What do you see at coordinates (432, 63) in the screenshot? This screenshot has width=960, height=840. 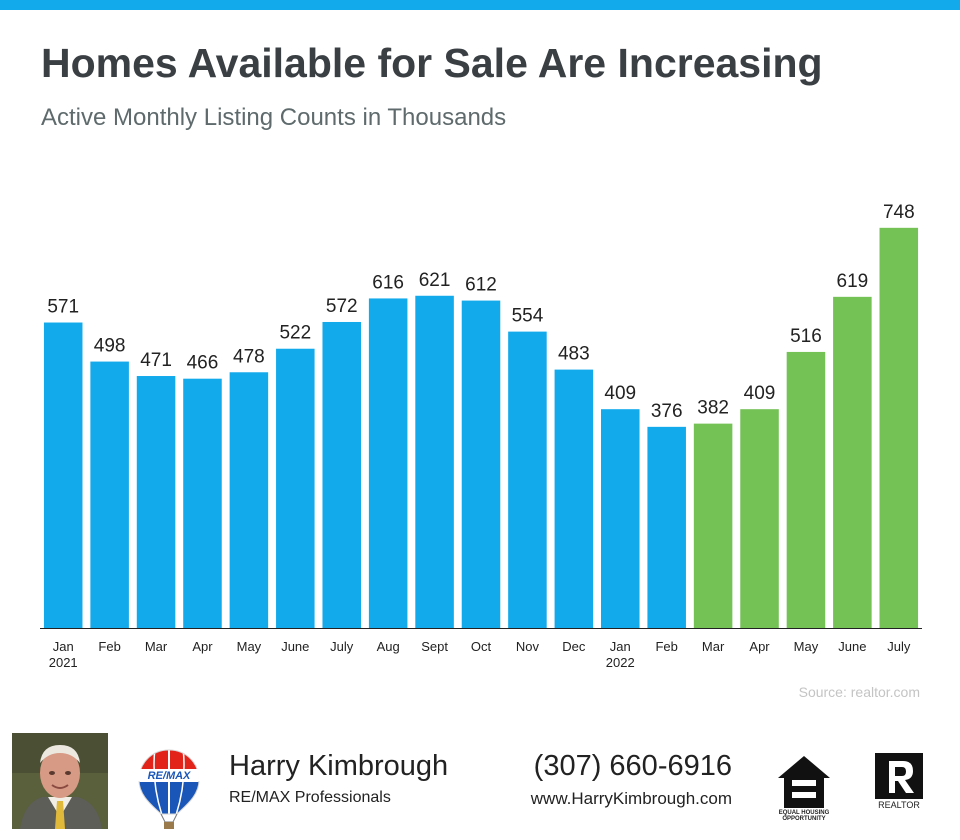 I see `page-title: Homes Available for Sale Are Increasing` at bounding box center [432, 63].